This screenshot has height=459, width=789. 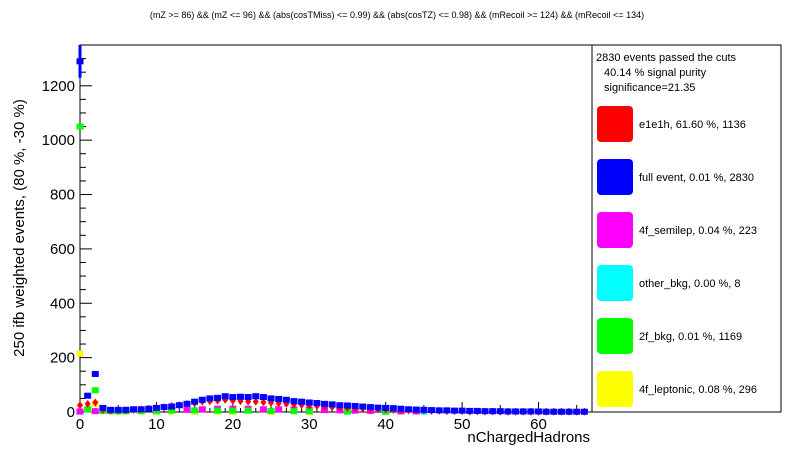 What do you see at coordinates (67, 232) in the screenshot?
I see `y-axis: 0 200 400 600 800 1000 1200` at bounding box center [67, 232].